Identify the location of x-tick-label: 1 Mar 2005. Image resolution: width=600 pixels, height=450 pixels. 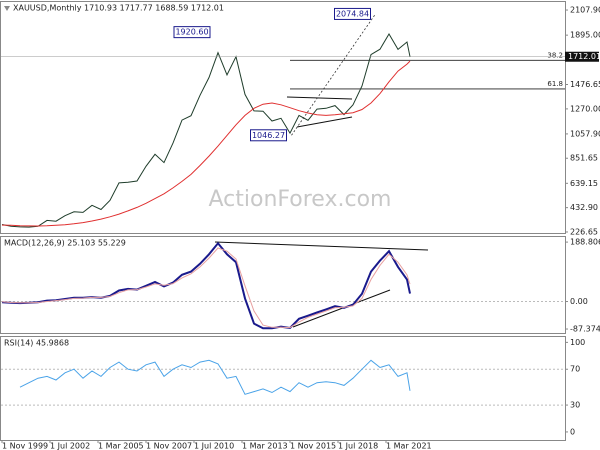
(121, 446).